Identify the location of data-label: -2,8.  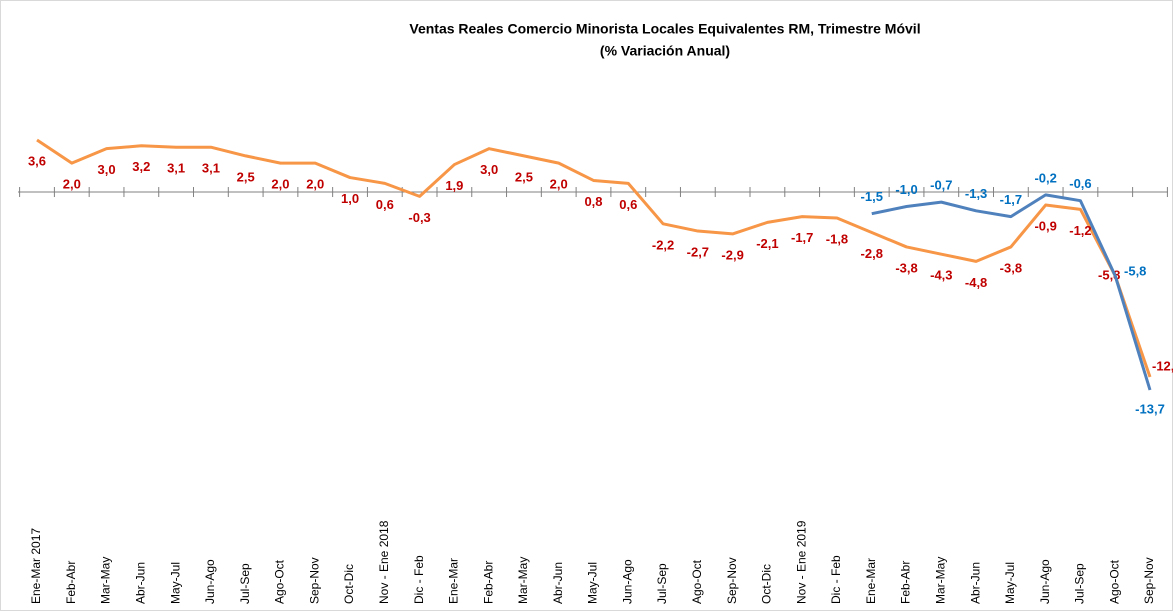
(872, 253).